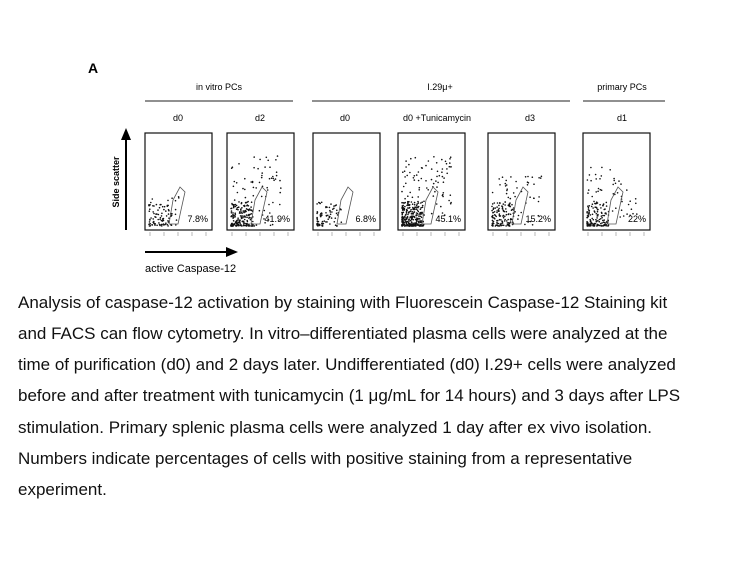  I want to click on percent-label: 7.8%, so click(197, 219).